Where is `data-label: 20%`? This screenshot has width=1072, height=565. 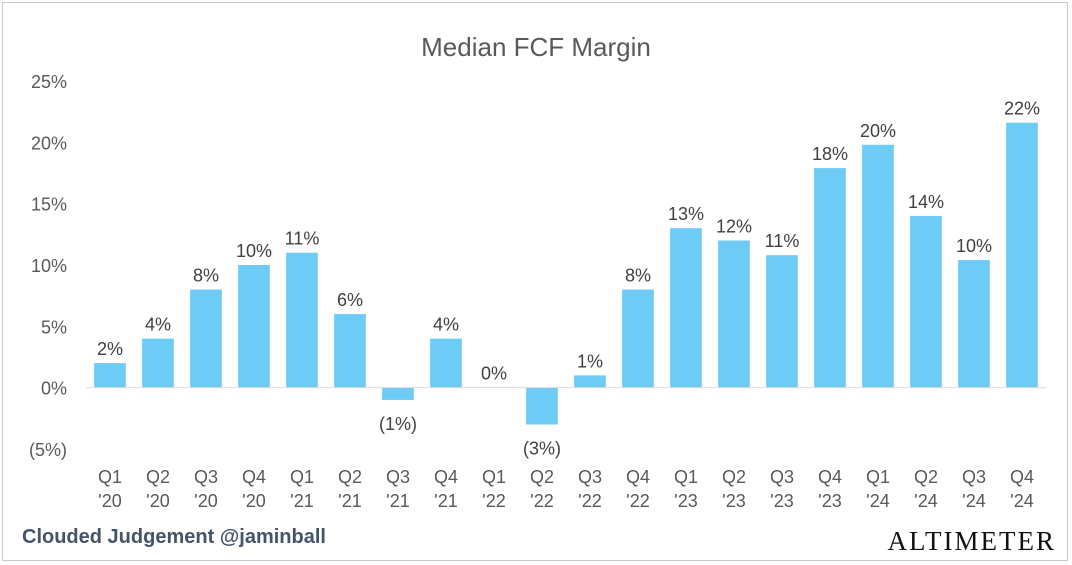 data-label: 20% is located at coordinates (878, 131).